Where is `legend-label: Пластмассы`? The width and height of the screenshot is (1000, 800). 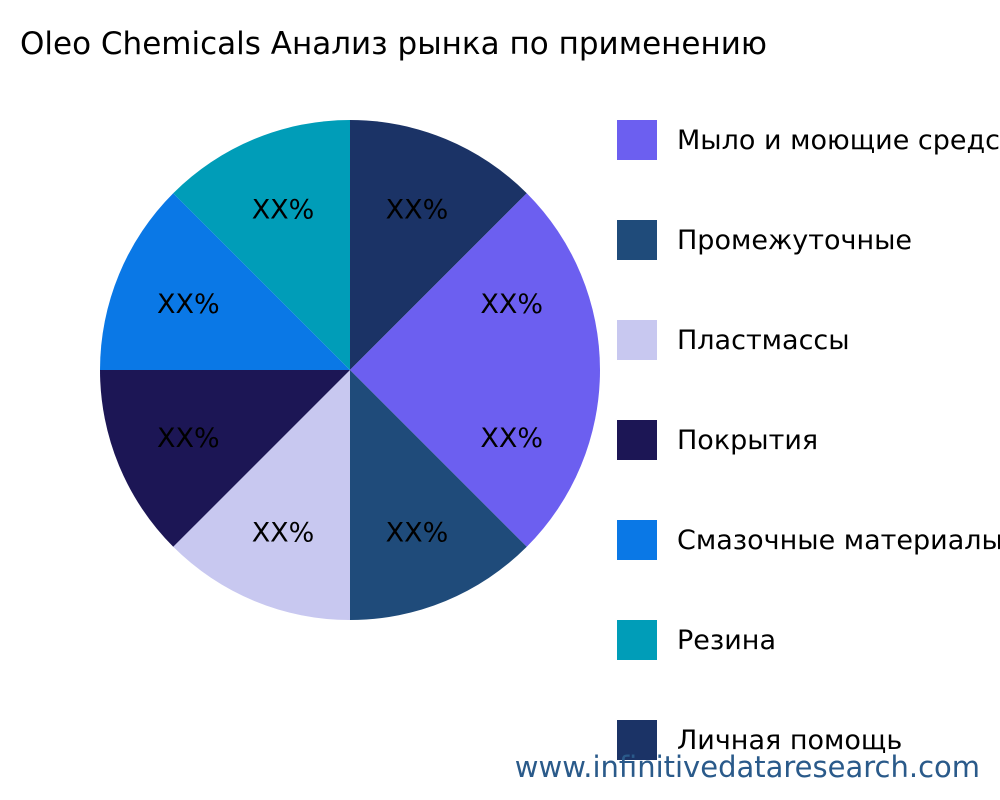 legend-label: Пластмассы is located at coordinates (763, 340).